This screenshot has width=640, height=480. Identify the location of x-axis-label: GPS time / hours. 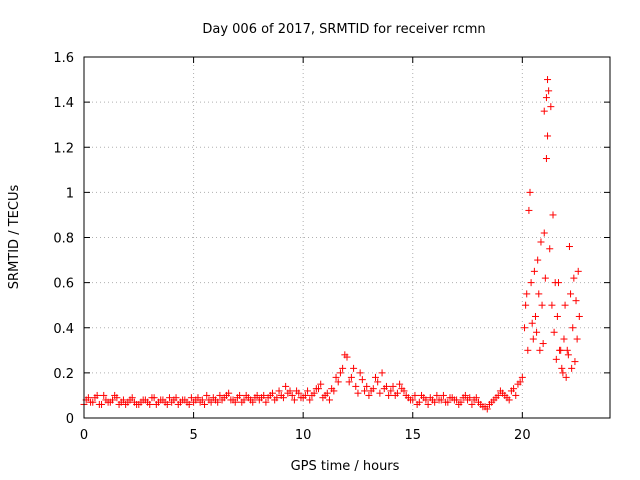
(345, 466).